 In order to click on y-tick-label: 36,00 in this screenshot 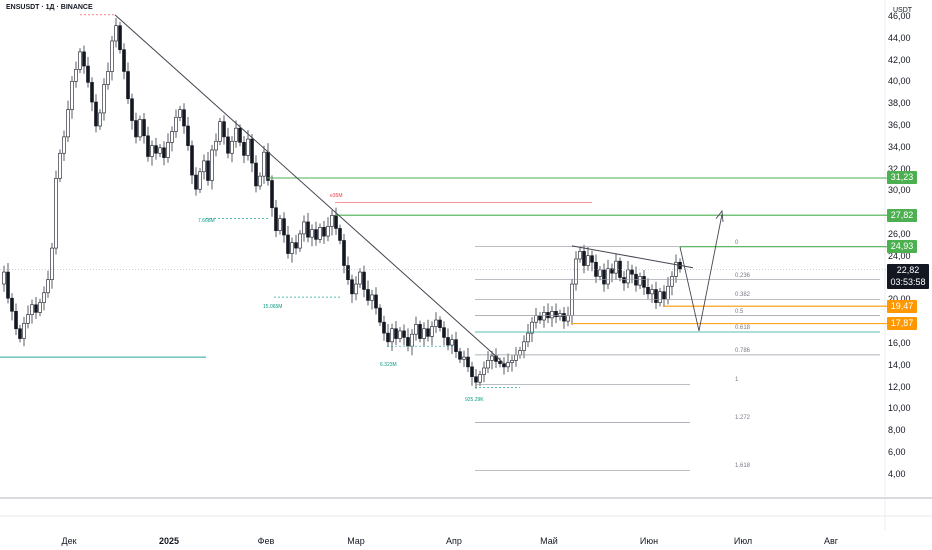, I will do `click(899, 125)`.